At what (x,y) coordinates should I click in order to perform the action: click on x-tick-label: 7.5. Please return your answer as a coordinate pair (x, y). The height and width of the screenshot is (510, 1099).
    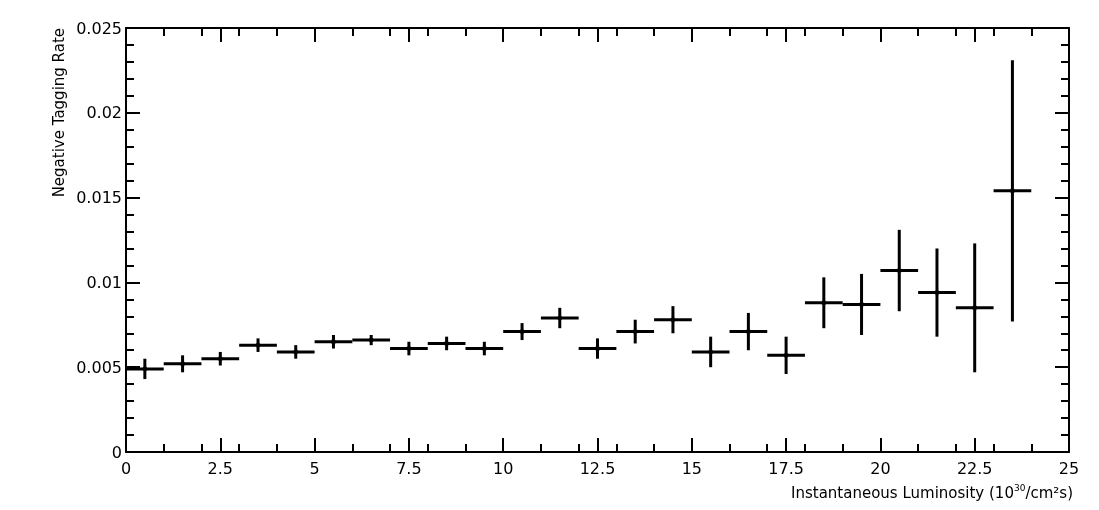
    Looking at the image, I should click on (409, 468).